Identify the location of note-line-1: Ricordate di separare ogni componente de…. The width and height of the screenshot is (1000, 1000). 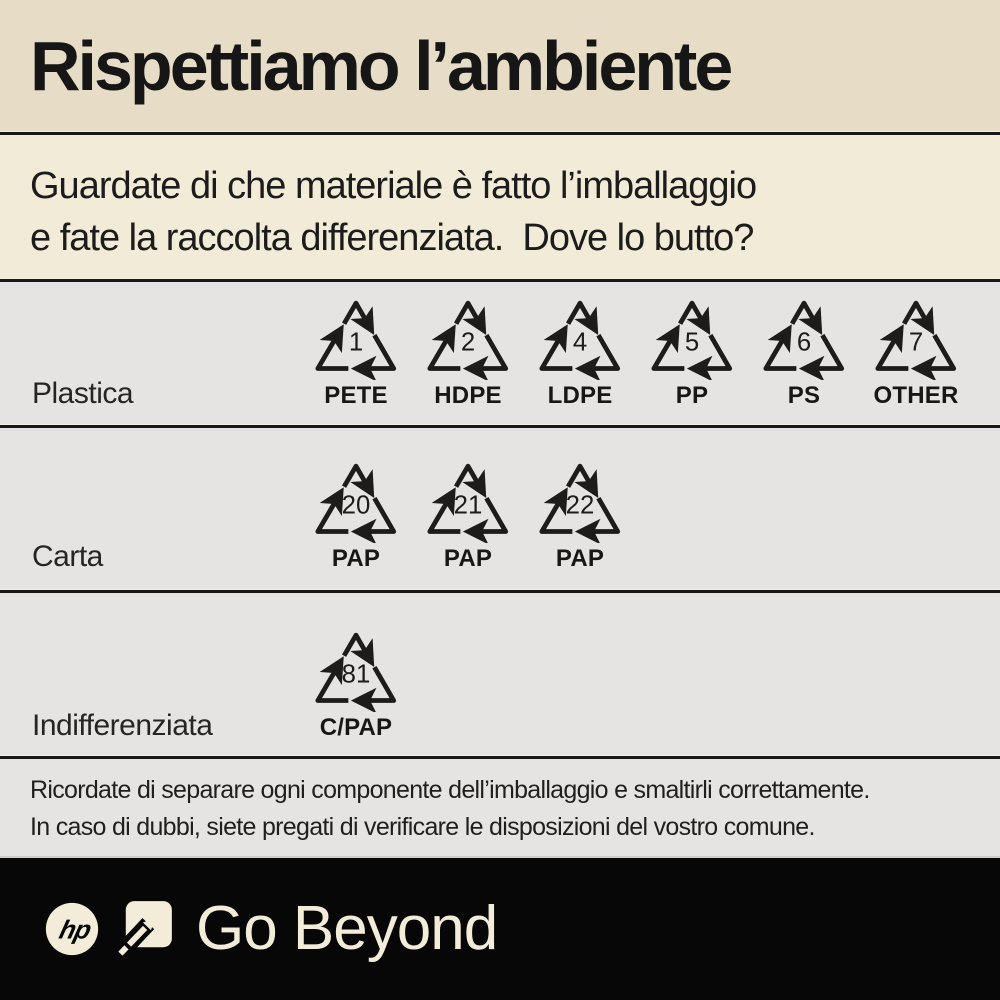
(450, 790).